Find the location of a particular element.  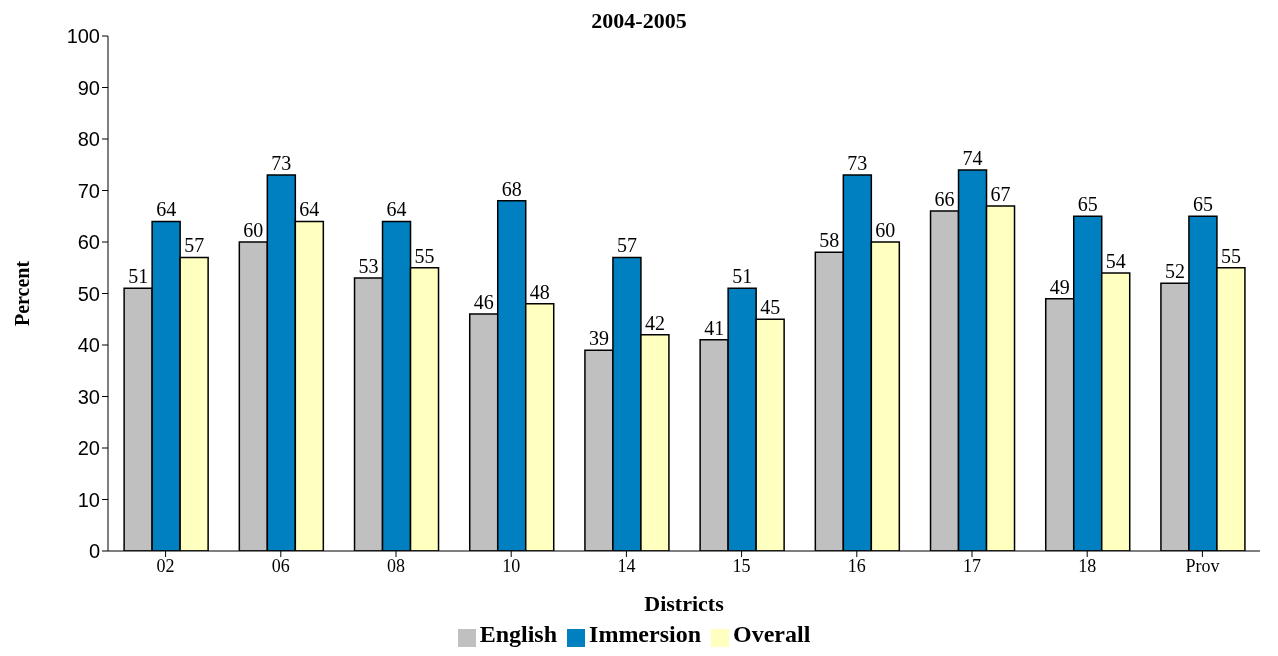

y-tick-label: 40 is located at coordinates (88, 345).